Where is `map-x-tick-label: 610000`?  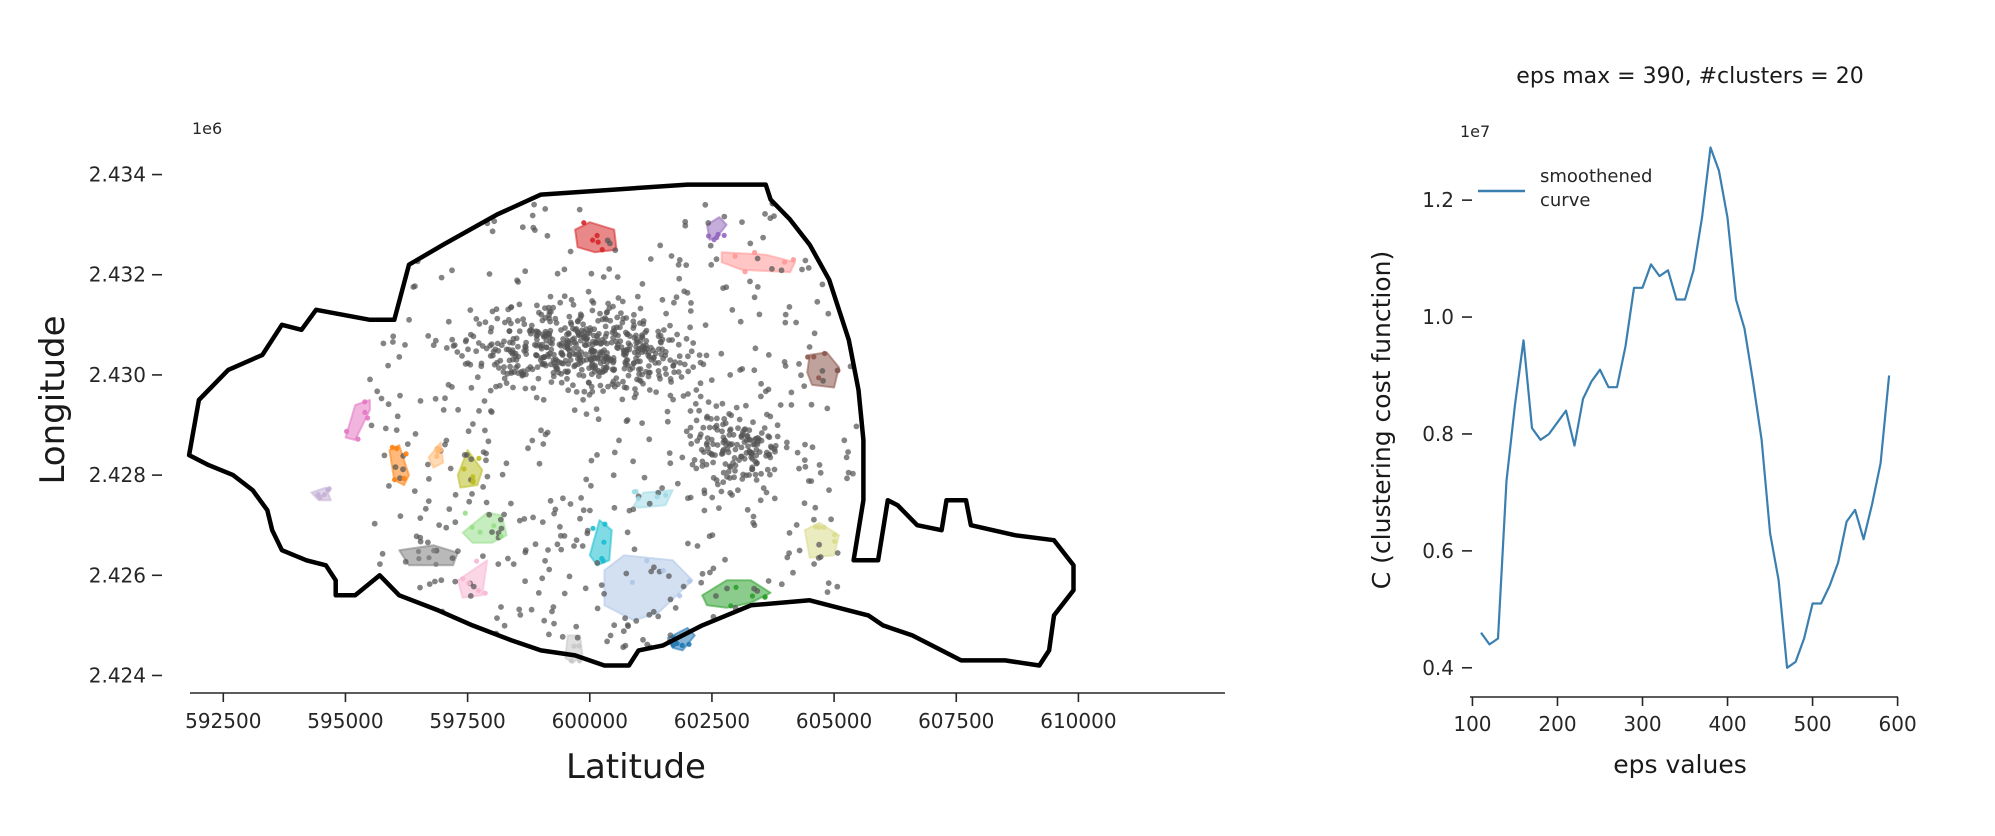
map-x-tick-label: 610000 is located at coordinates (1078, 721).